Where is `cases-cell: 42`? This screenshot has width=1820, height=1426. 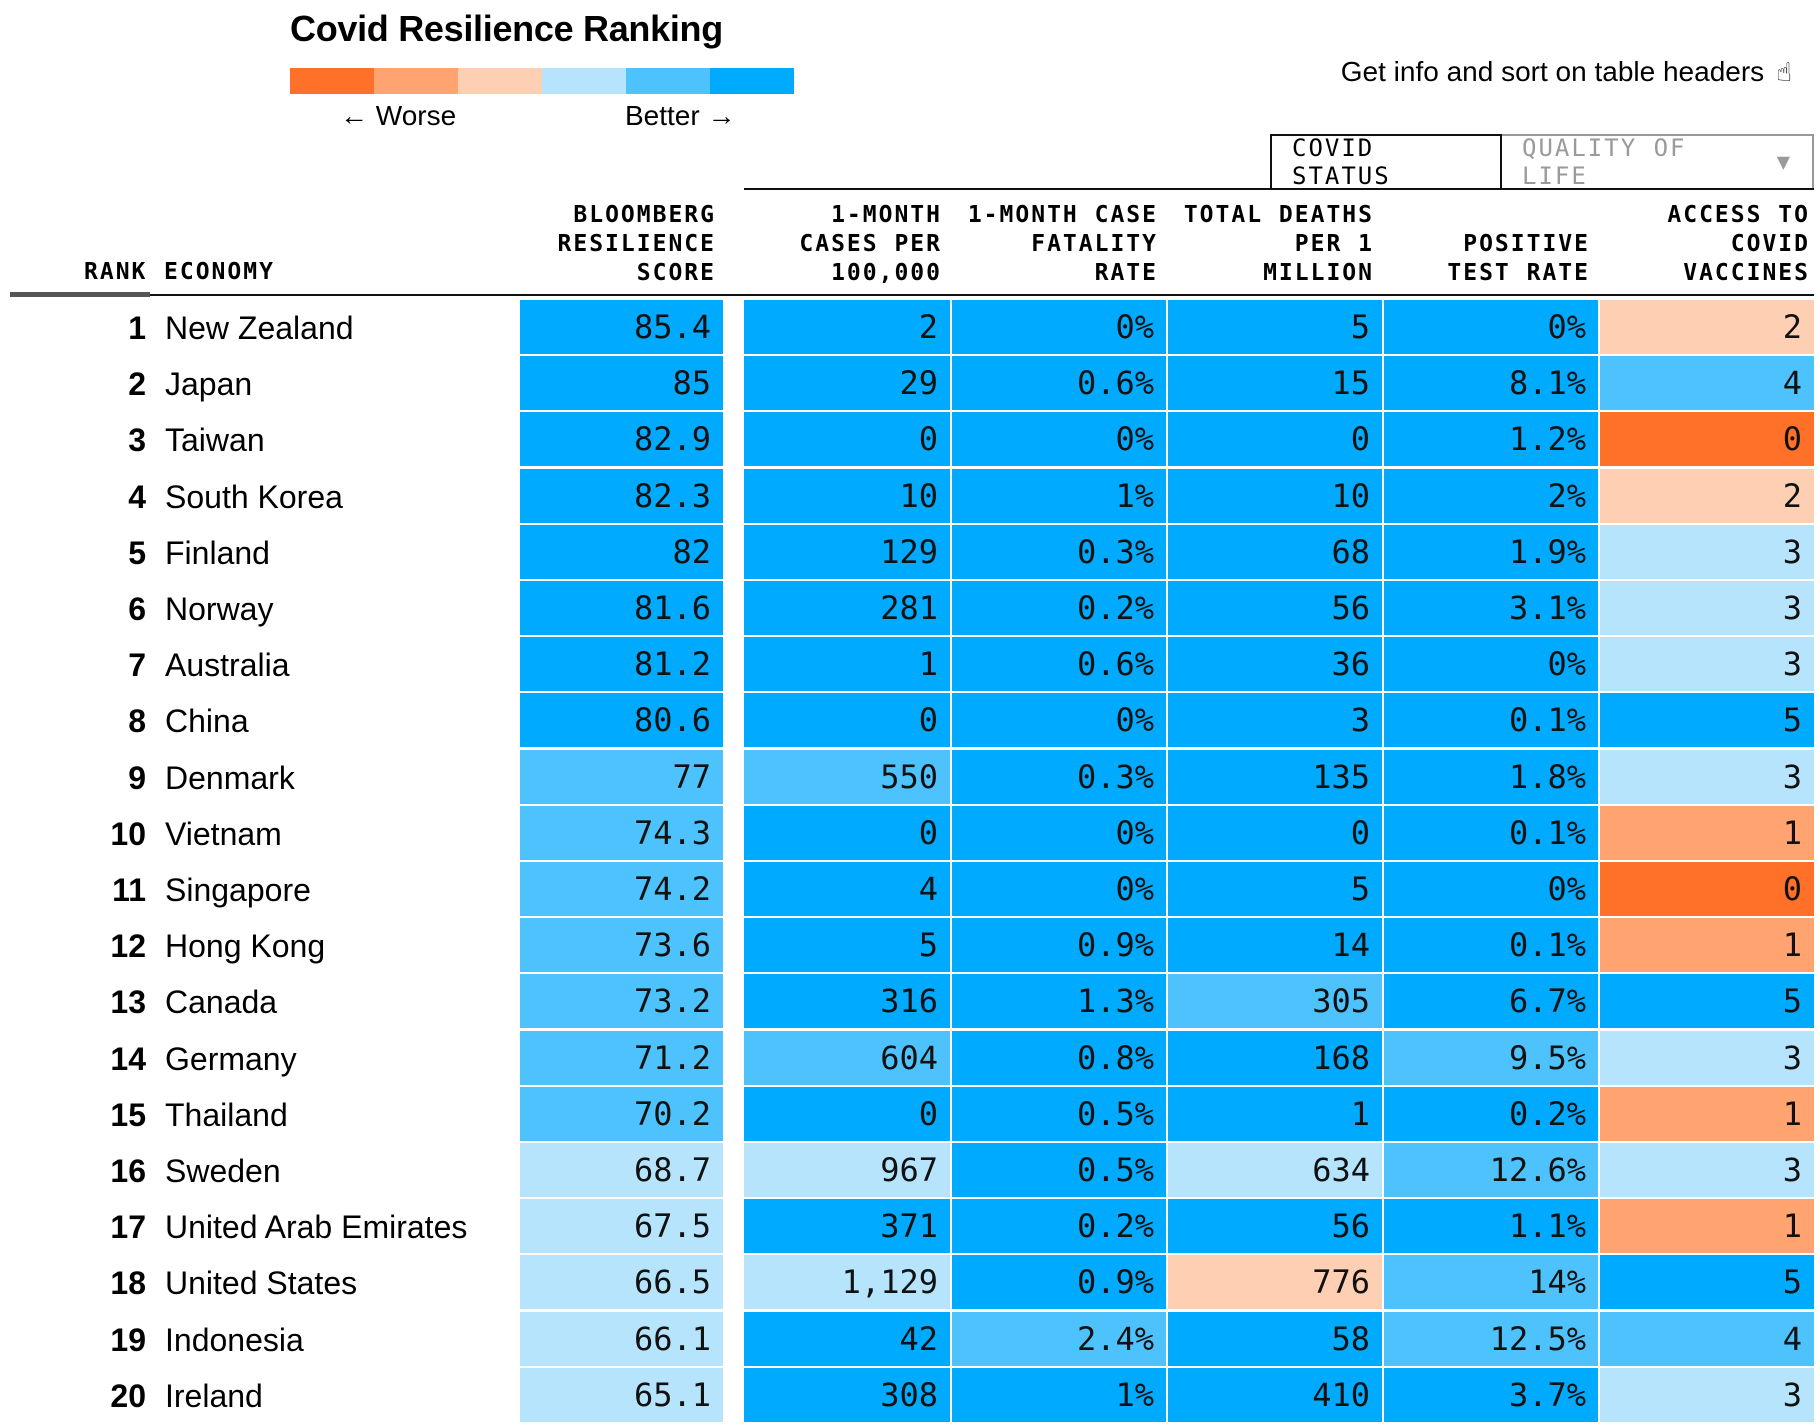
cases-cell: 42 is located at coordinates (847, 1338).